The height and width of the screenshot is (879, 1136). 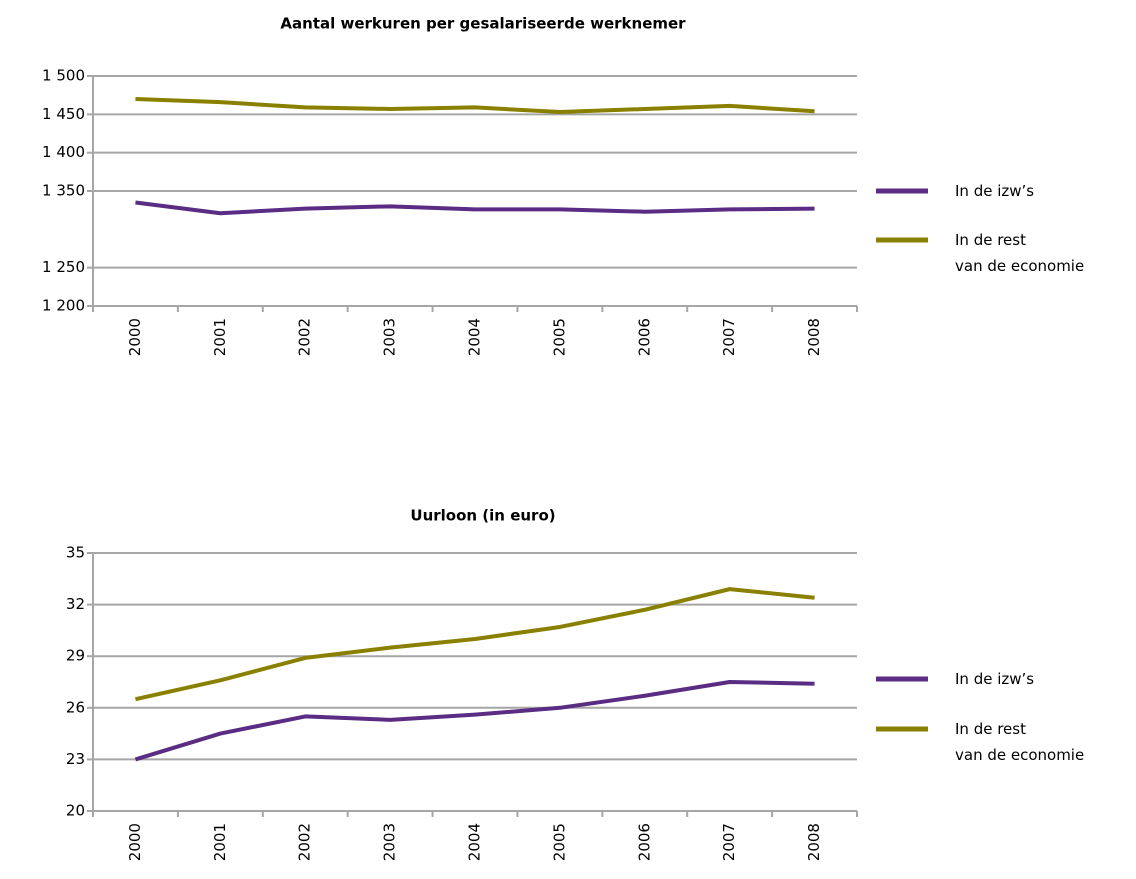 I want to click on y-tick-label: 1 400, so click(x=63, y=152).